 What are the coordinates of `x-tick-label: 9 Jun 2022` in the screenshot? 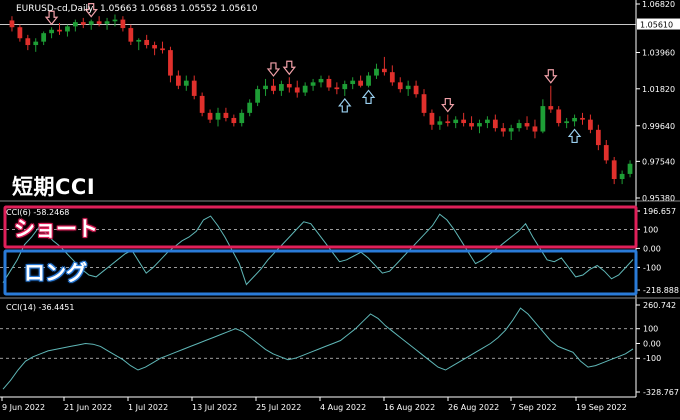 It's located at (23, 407).